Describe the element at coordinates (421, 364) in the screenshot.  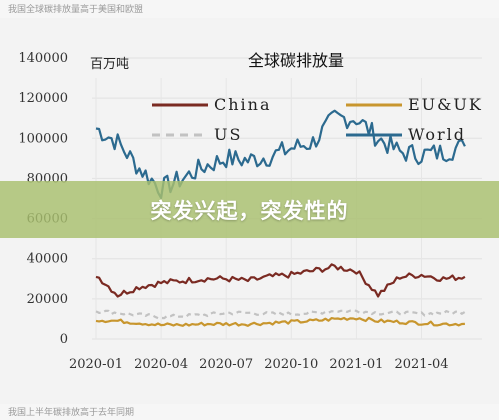
I see `x-tick-label: 2021-04` at that location.